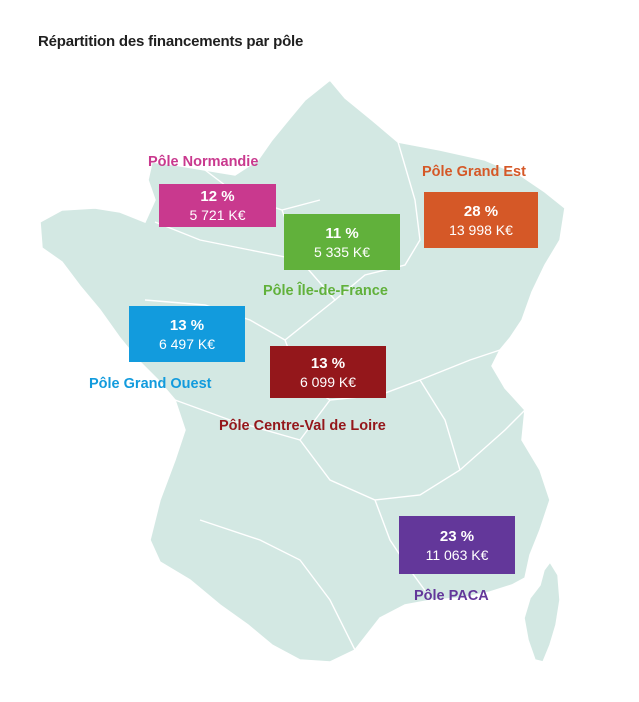 This screenshot has height=702, width=639. What do you see at coordinates (150, 384) in the screenshot?
I see `pole-grand-ouest-label: Pôle Grand Ouest` at bounding box center [150, 384].